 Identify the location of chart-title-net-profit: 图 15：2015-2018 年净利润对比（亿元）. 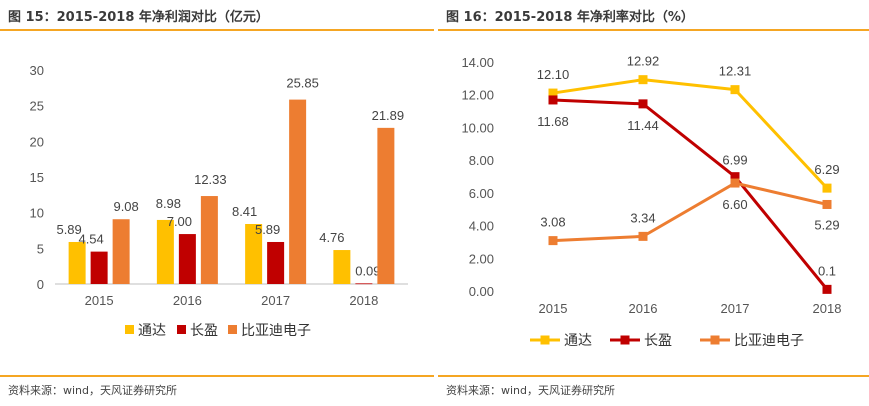
(138, 17).